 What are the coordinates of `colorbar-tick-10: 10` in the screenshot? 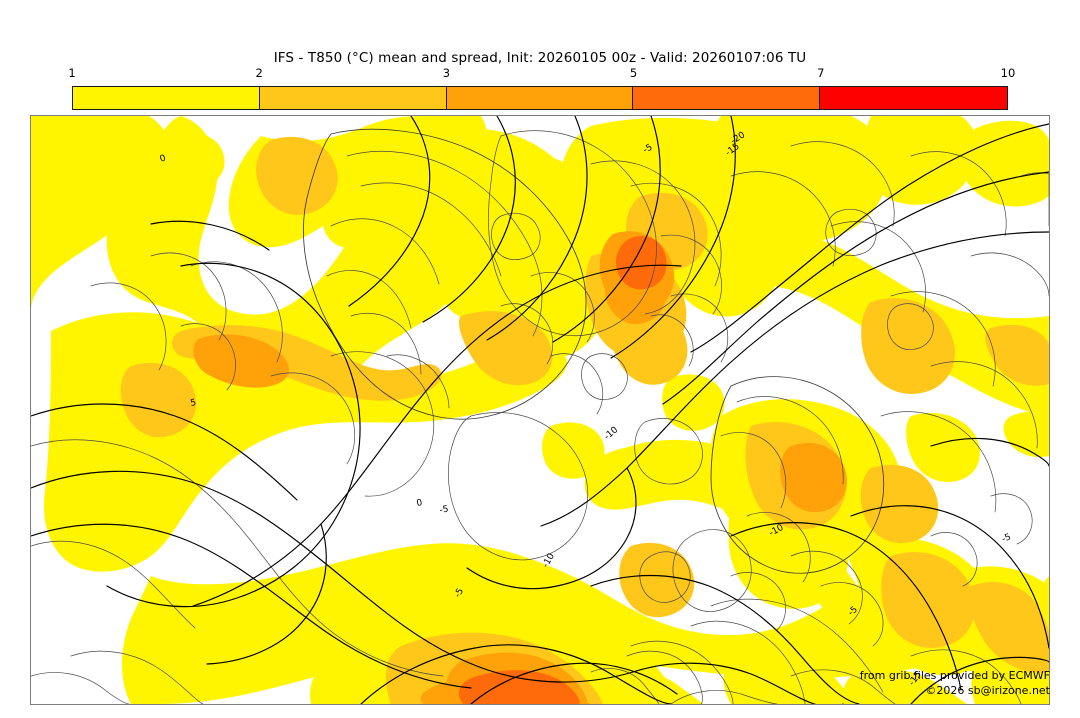 It's located at (1008, 73).